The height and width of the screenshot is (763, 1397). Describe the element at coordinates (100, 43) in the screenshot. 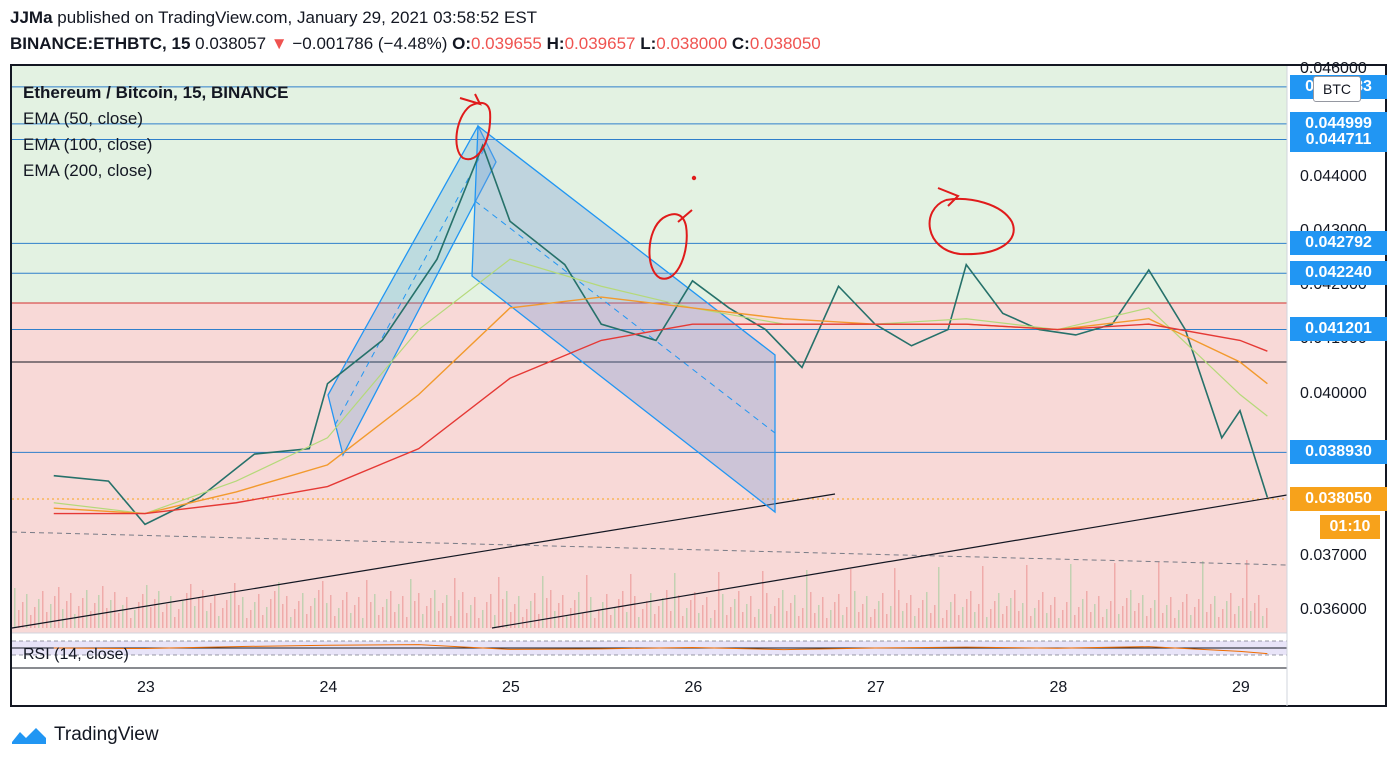

I see `symbol: BINANCE:ETHBTC, 15` at that location.